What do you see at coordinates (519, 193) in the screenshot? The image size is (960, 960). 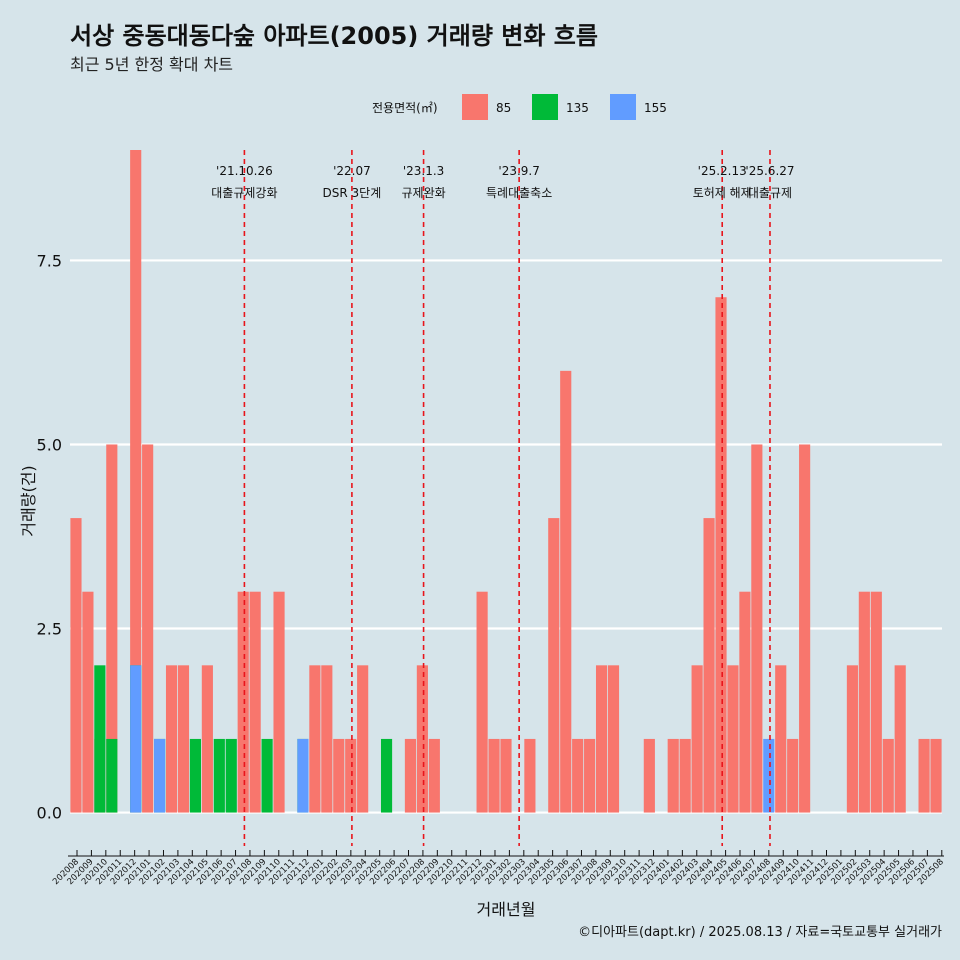 I see `event-label: 특례대출축소` at bounding box center [519, 193].